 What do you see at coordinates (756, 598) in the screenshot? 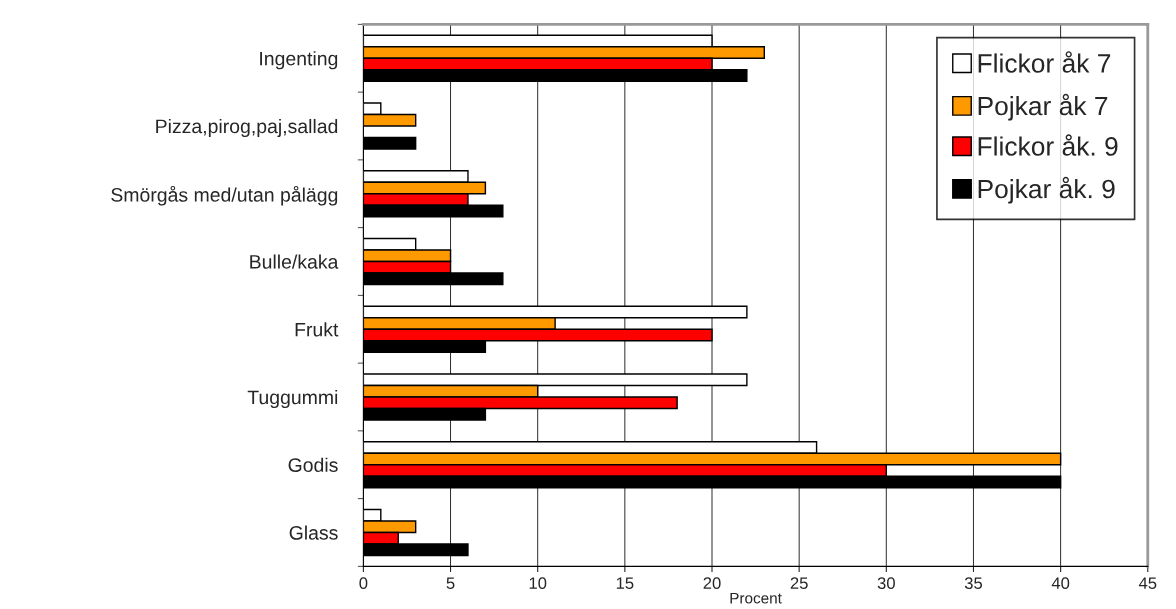
I see `x-axis-title: Procent` at bounding box center [756, 598].